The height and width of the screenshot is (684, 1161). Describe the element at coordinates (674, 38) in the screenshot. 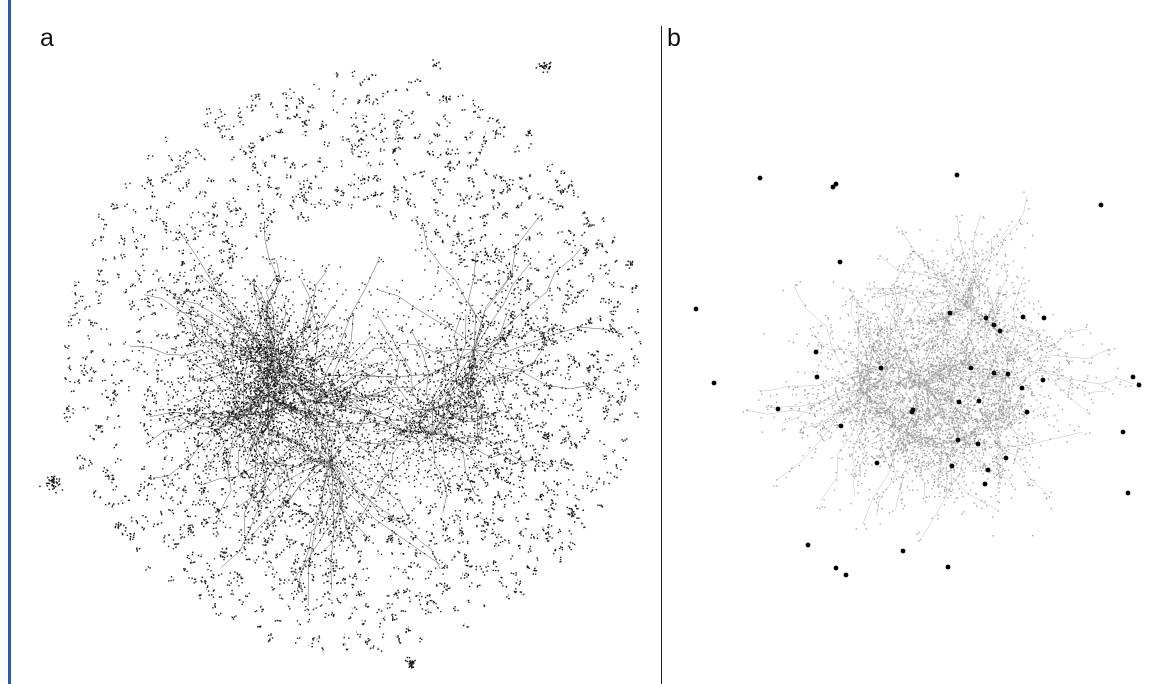

I see `panel-b-label: b` at that location.